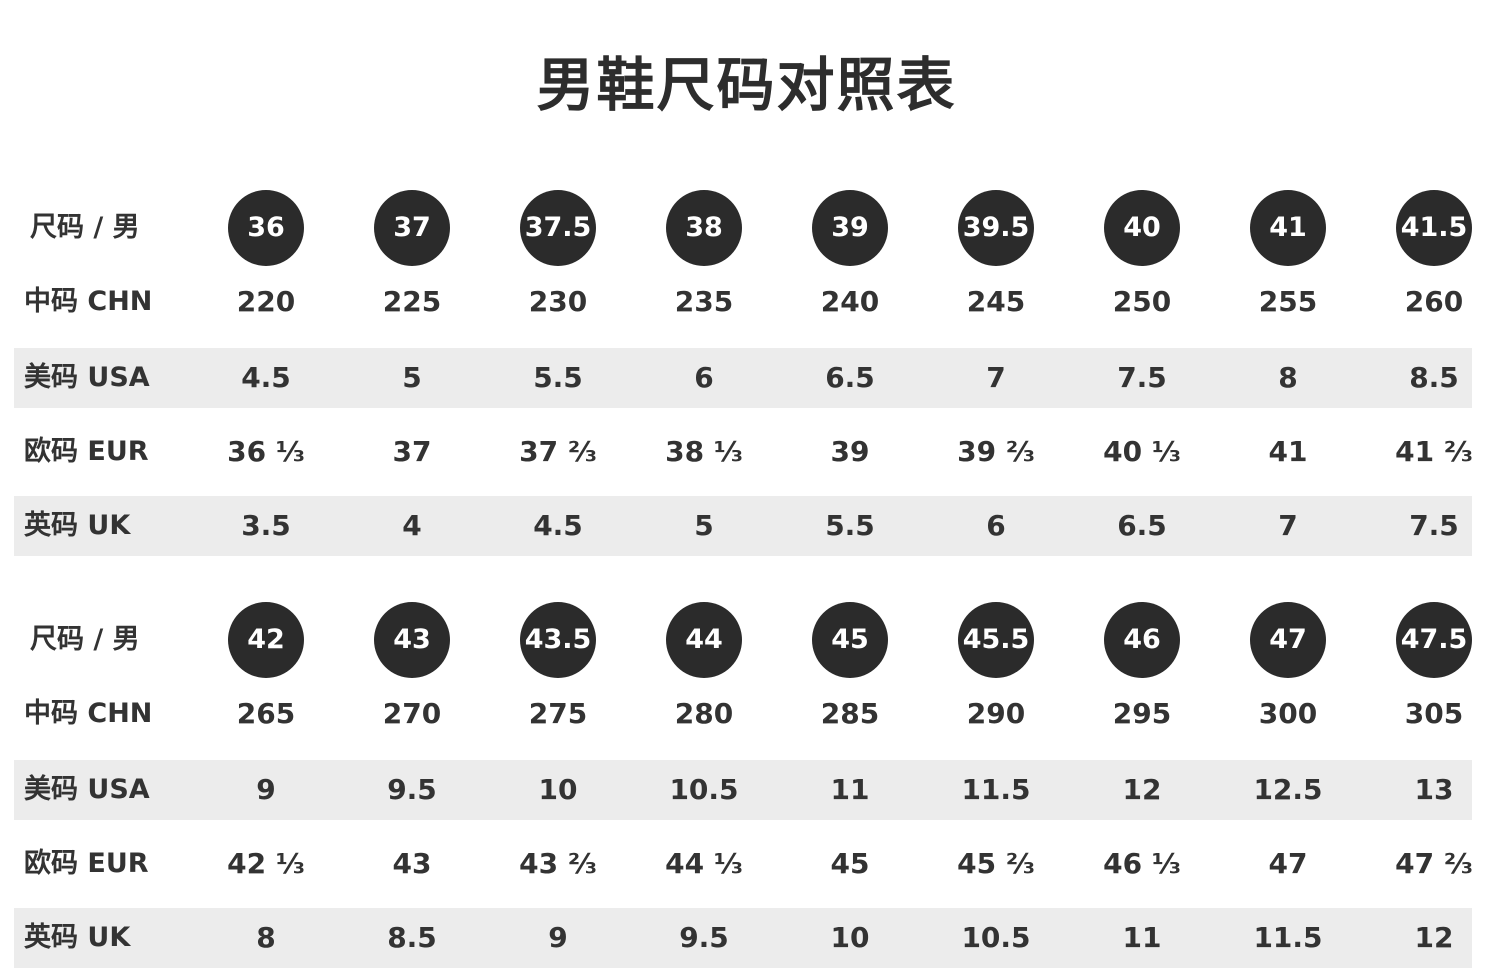 Image resolution: width=1493 pixels, height=975 pixels. I want to click on table-cell: 245, so click(996, 301).